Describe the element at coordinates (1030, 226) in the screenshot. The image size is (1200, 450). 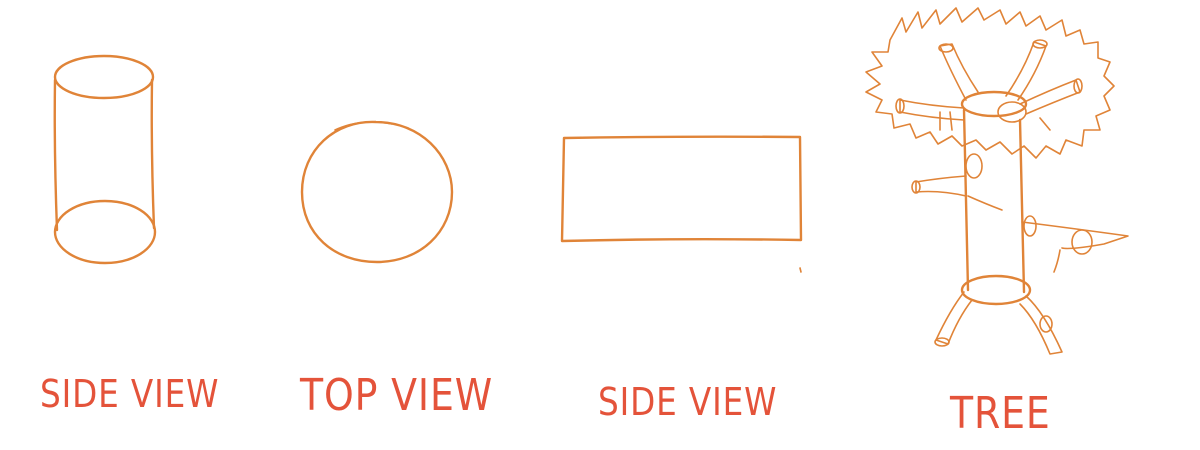
I see `tree-knot-middle-right-small` at that location.